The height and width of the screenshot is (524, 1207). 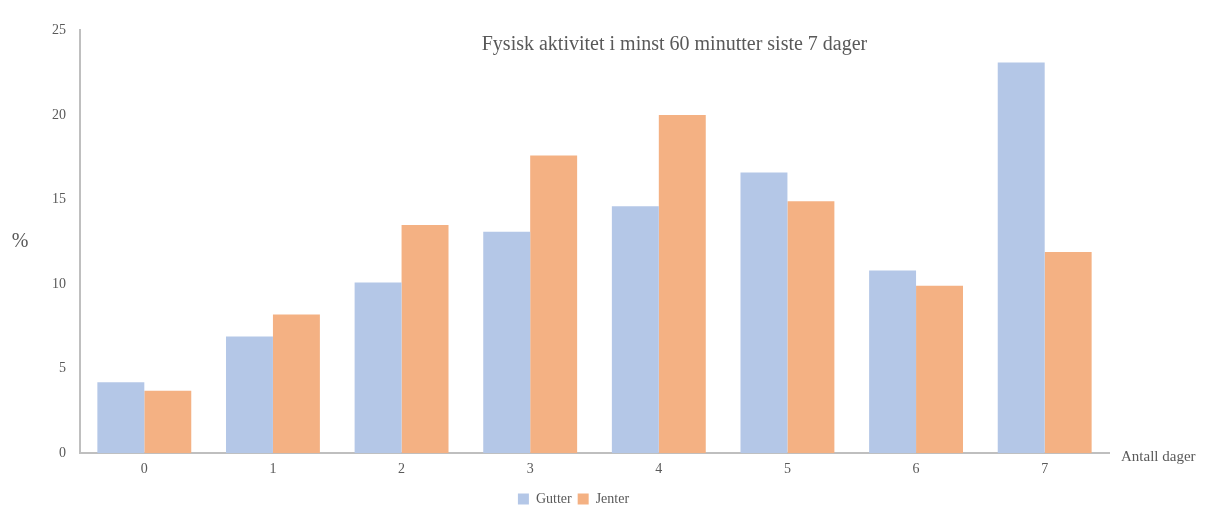 What do you see at coordinates (144, 469) in the screenshot?
I see `x-tick-label: 0` at bounding box center [144, 469].